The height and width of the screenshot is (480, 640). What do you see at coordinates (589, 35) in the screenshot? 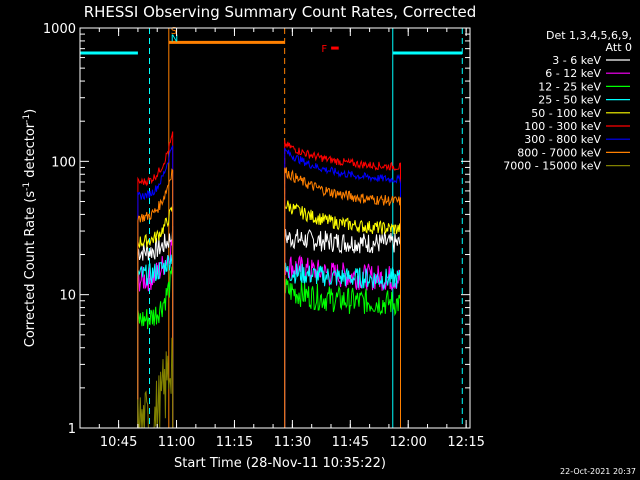
I see `legend-header-1: Det 1,3,4,5,6,9,` at bounding box center [589, 35].